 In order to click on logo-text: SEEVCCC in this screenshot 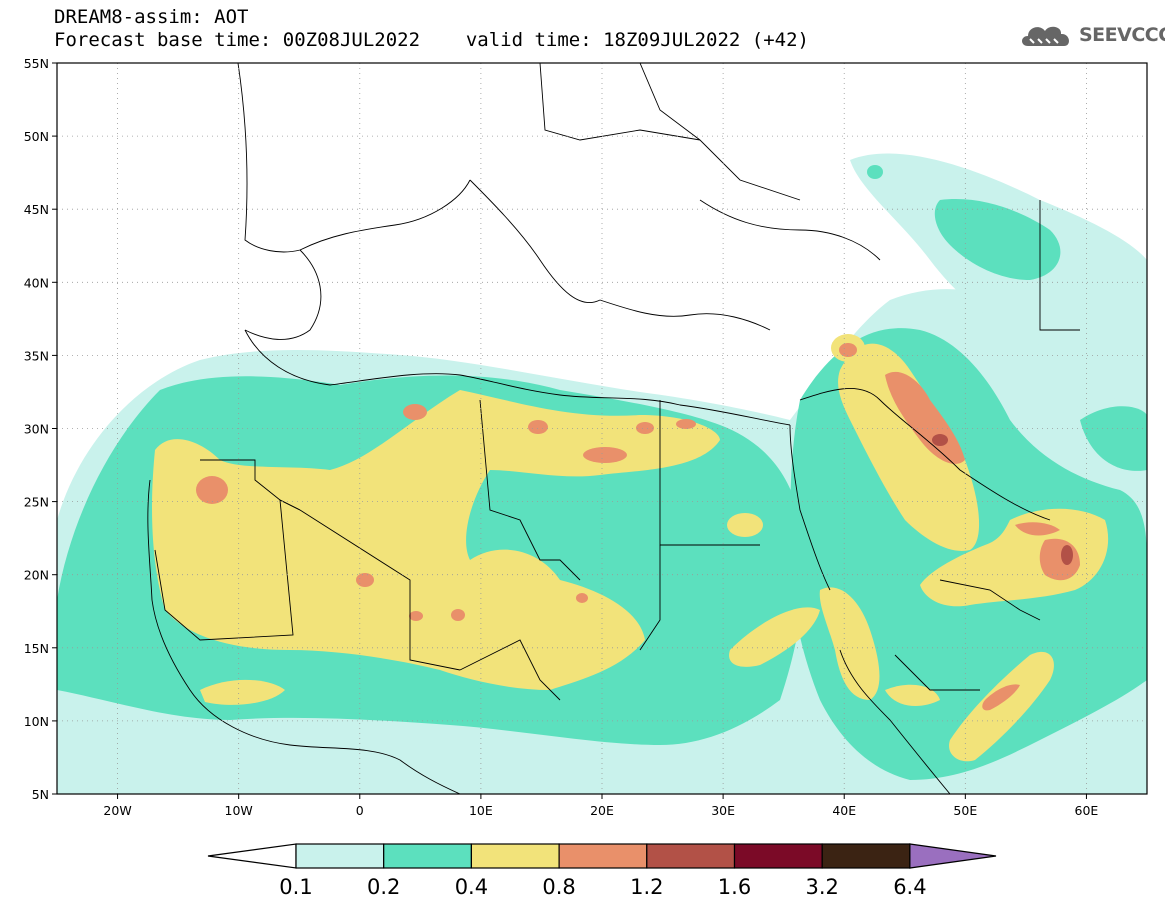, I will do `click(1122, 35)`.